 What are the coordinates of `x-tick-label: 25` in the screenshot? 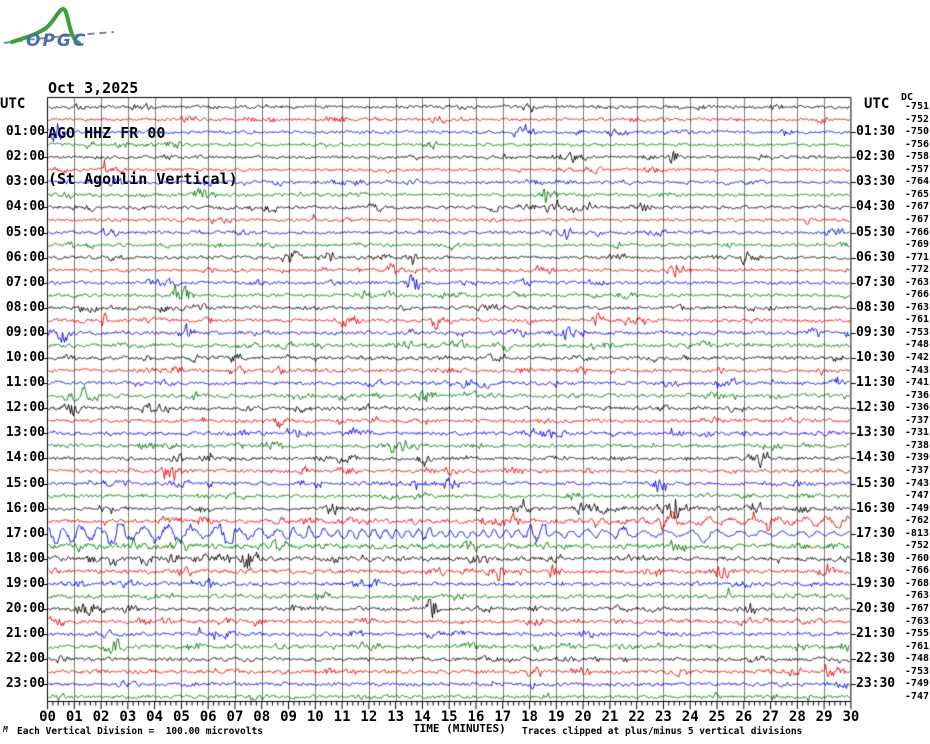 It's located at (717, 717).